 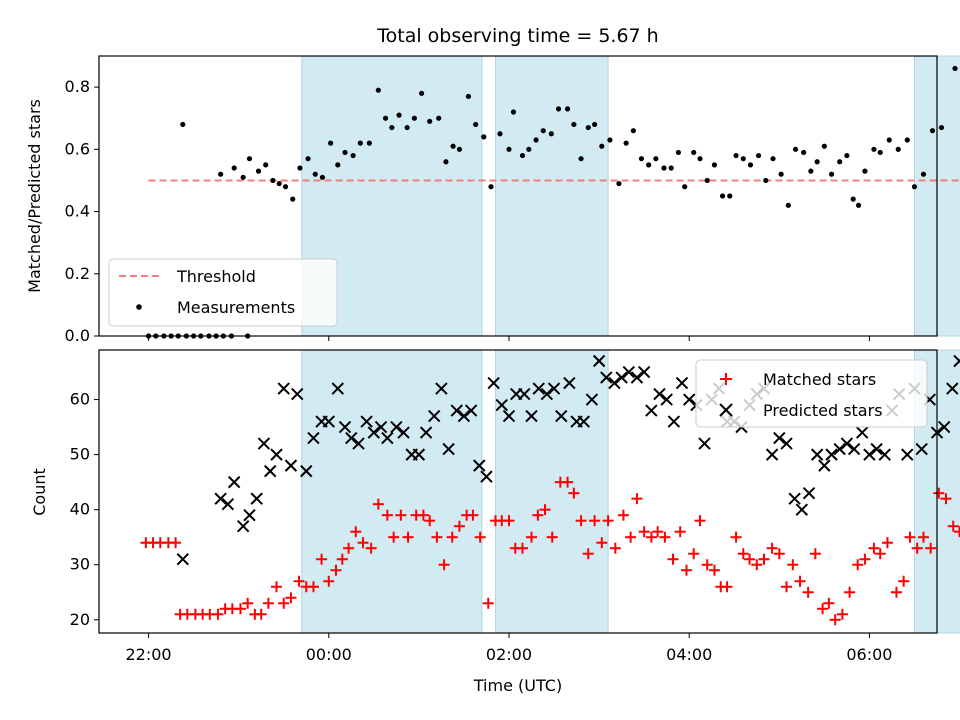 I want to click on x-tick-label: 00:00, so click(x=329, y=654).